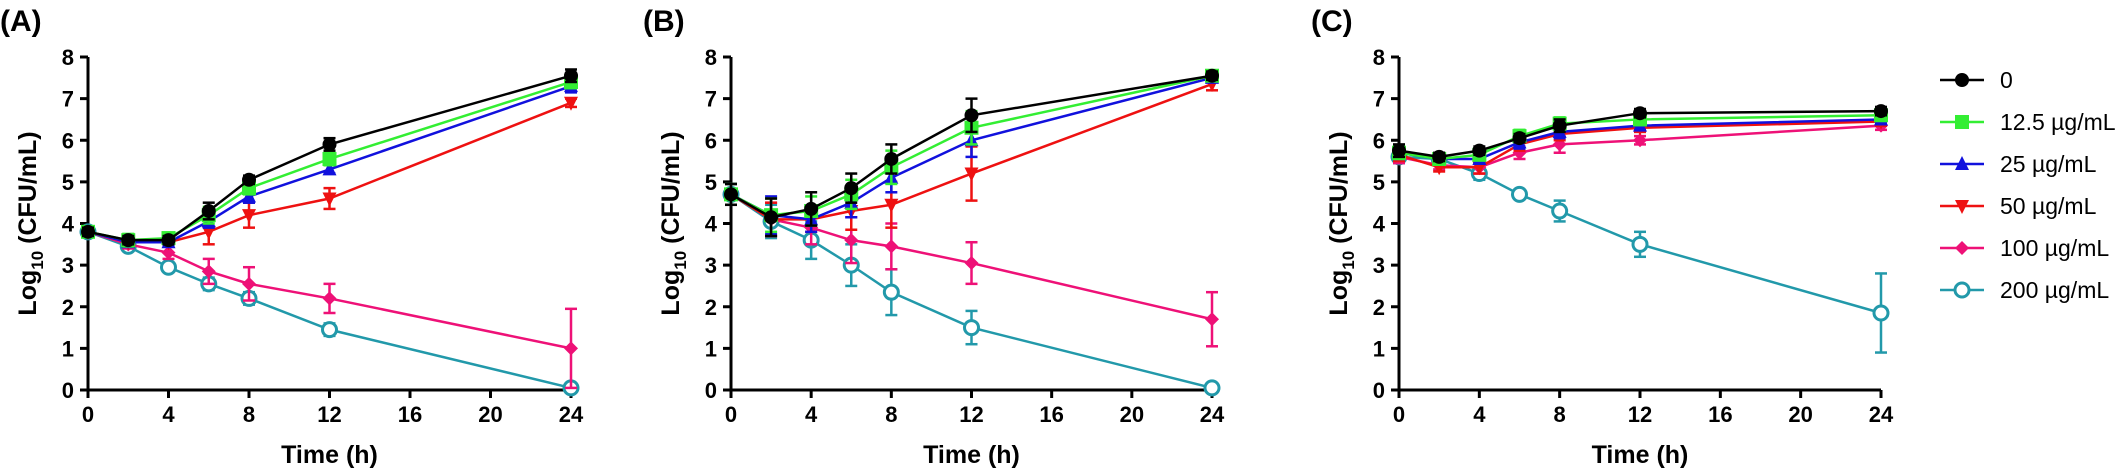 This screenshot has width=2128, height=473. What do you see at coordinates (1976, 80) in the screenshot?
I see `legend-item: 0` at bounding box center [1976, 80].